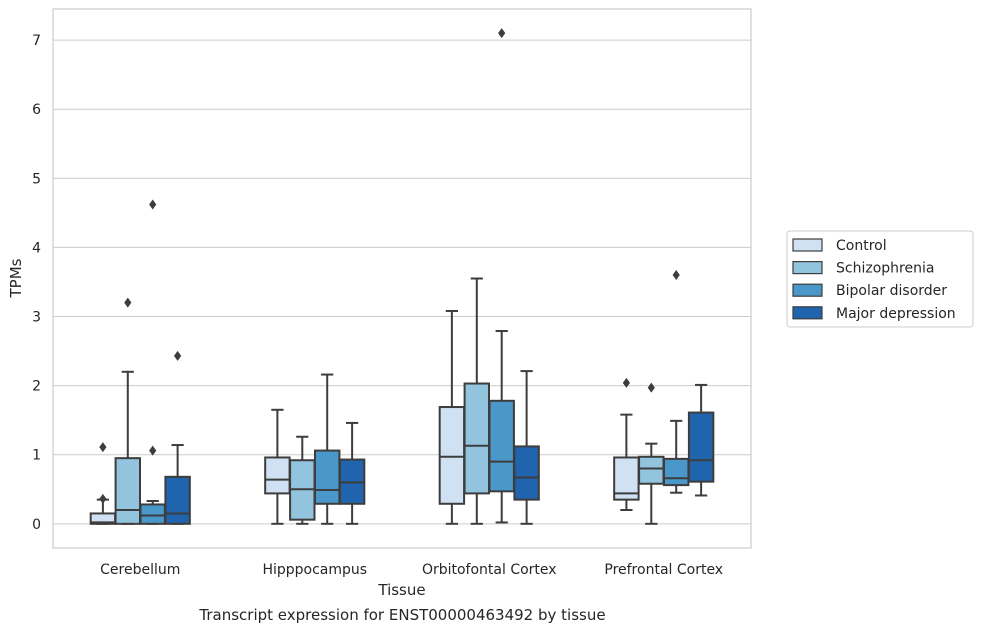  What do you see at coordinates (36, 110) in the screenshot?
I see `y-tick-label: 6` at bounding box center [36, 110].